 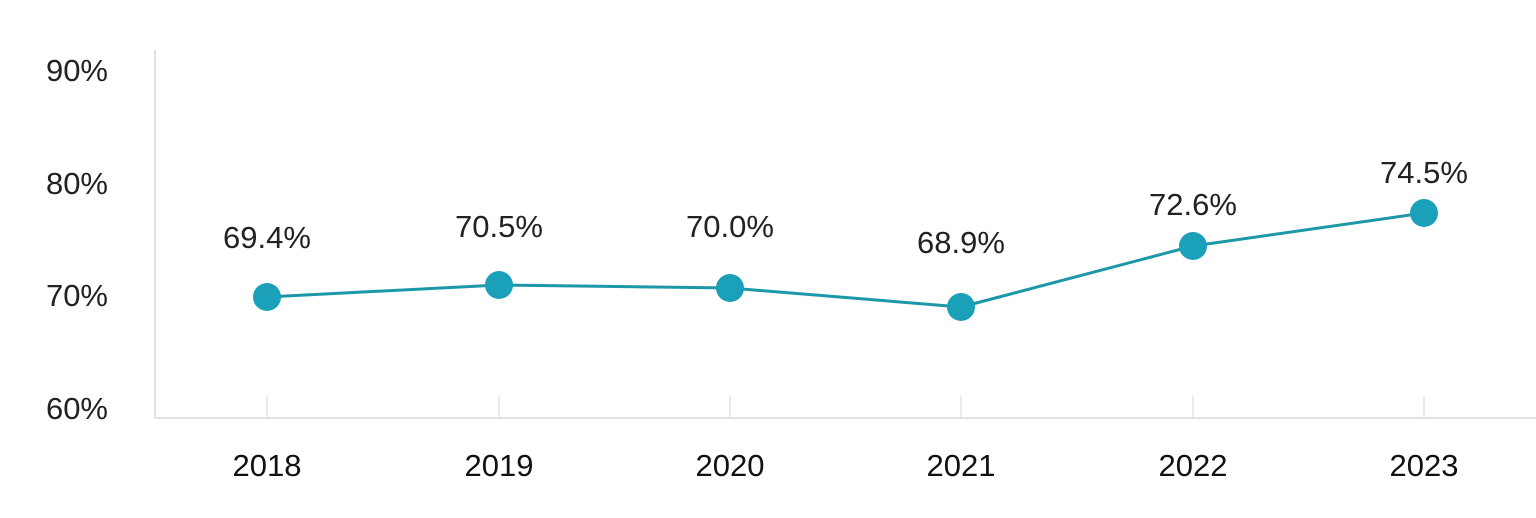 What do you see at coordinates (1424, 172) in the screenshot?
I see `data-label: 74.5%` at bounding box center [1424, 172].